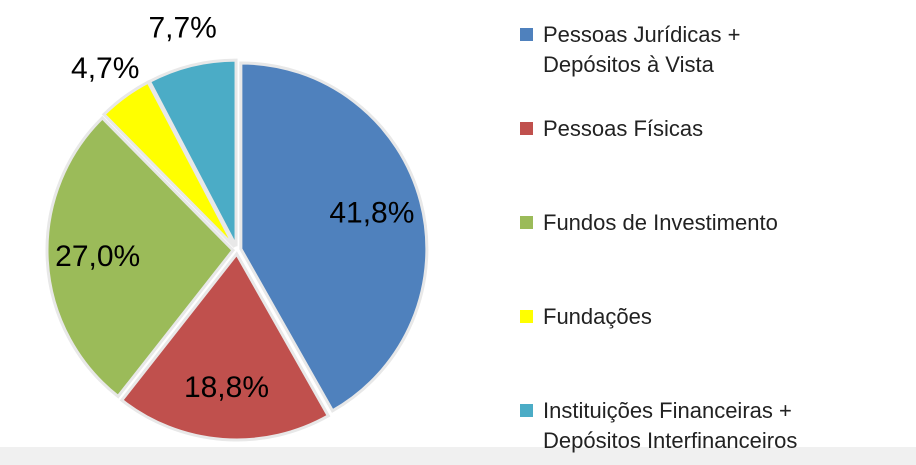 The image size is (916, 465). Describe the element at coordinates (226, 387) in the screenshot. I see `data-label: 18,8%` at that location.